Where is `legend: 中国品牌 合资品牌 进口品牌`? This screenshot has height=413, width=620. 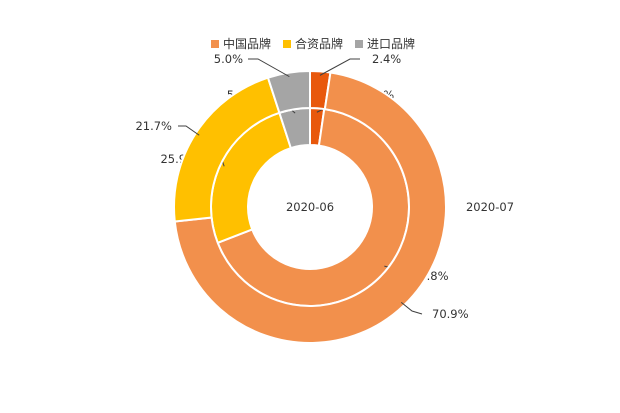 legend: 中国品牌 合资品牌 进口品牌 is located at coordinates (313, 43).